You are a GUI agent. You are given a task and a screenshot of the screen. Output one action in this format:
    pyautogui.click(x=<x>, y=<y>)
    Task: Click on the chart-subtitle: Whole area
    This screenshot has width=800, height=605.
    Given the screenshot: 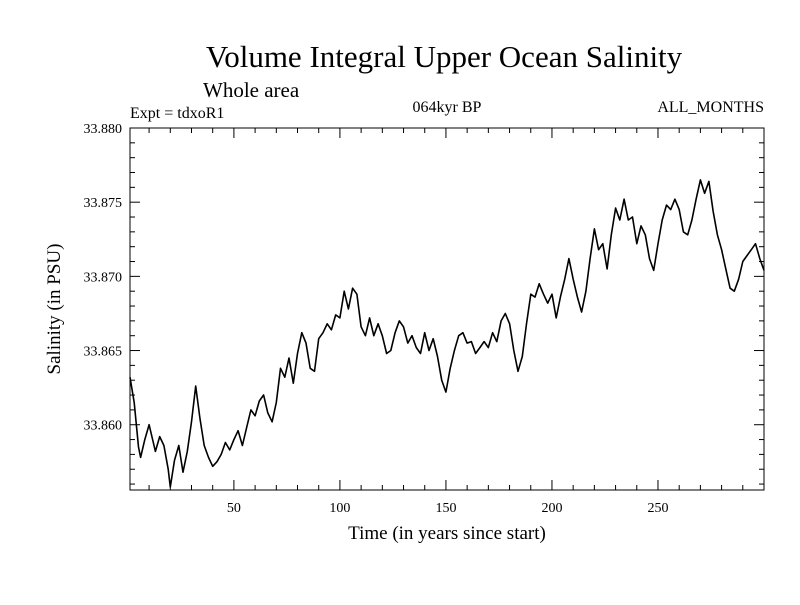 What is the action you would take?
    pyautogui.click(x=251, y=90)
    